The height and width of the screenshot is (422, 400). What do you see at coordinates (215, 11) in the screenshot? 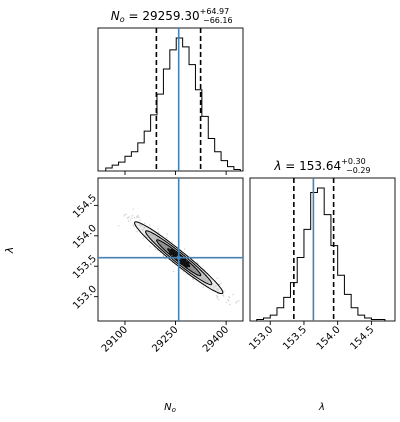
I see `title-N0-plus: +64.97` at bounding box center [215, 11].